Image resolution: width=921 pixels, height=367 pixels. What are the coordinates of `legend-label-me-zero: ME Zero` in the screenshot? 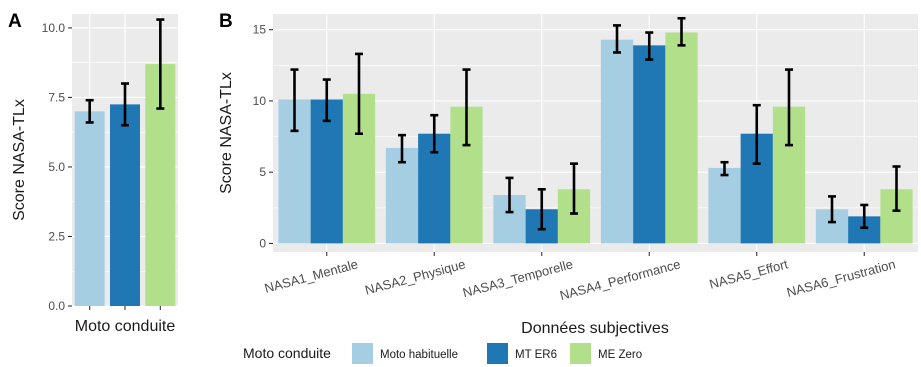 It's located at (620, 355).